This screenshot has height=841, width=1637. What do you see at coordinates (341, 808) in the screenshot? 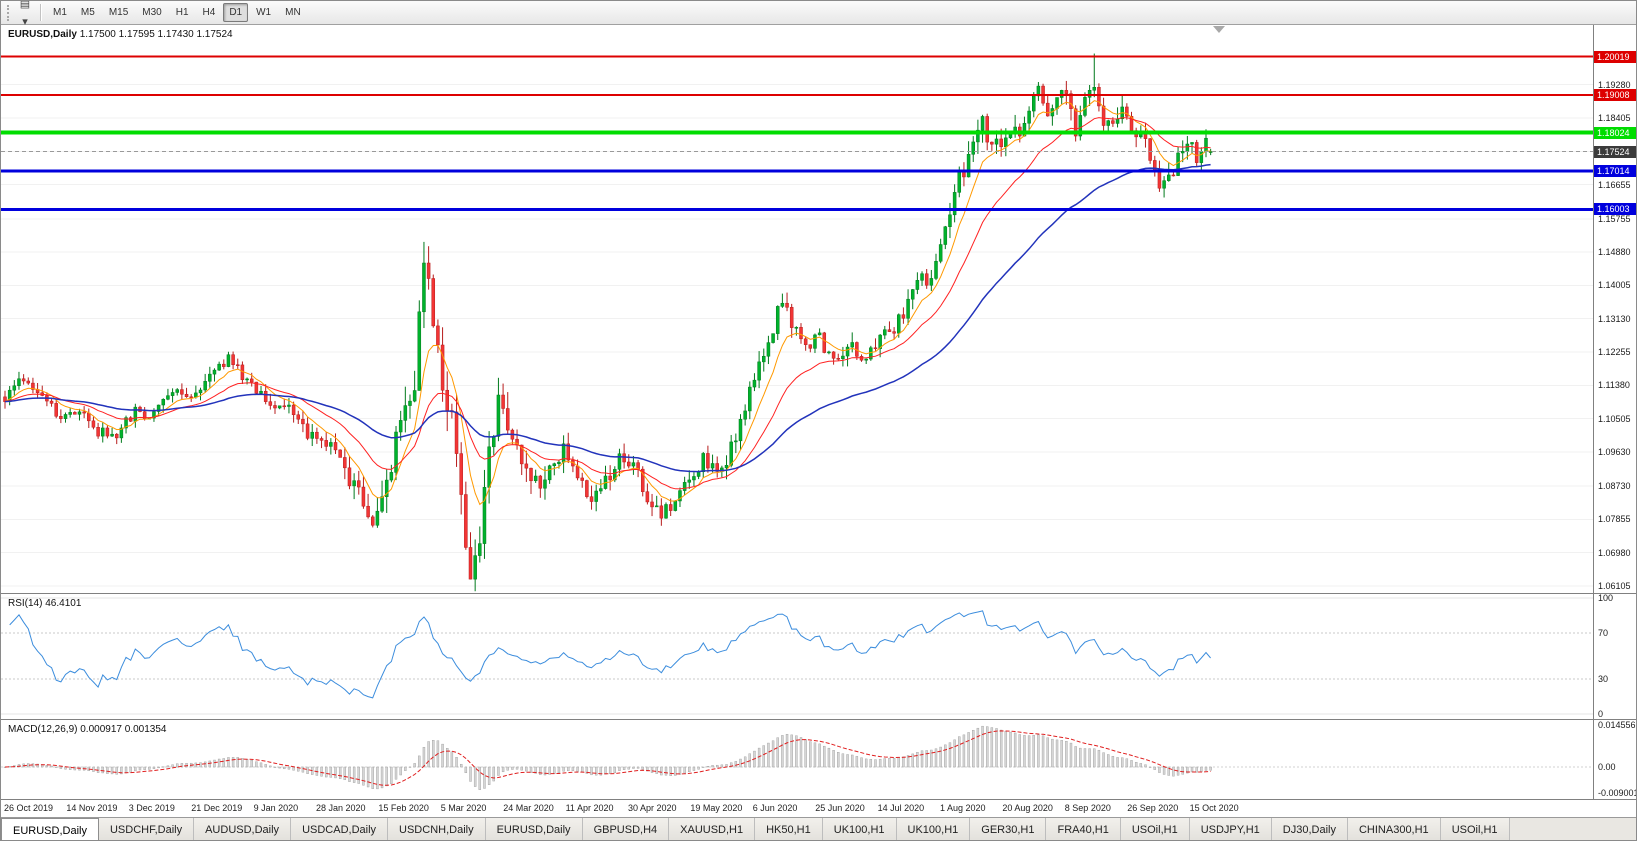
I see `date-tick: 28 Jan 2020` at bounding box center [341, 808].